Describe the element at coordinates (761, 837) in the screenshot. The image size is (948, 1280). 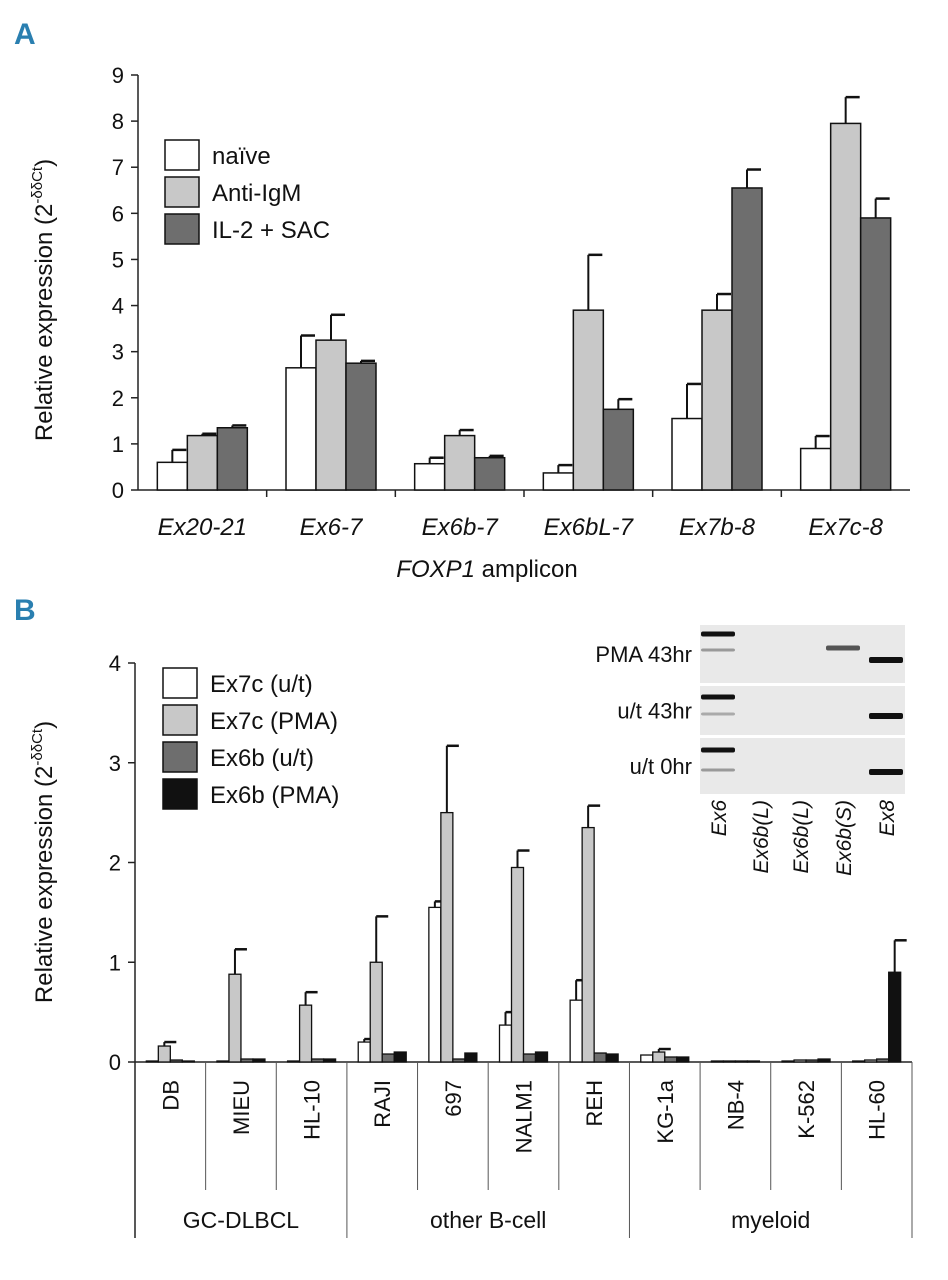
I see `gel-column-label: Ex6b(L)` at that location.